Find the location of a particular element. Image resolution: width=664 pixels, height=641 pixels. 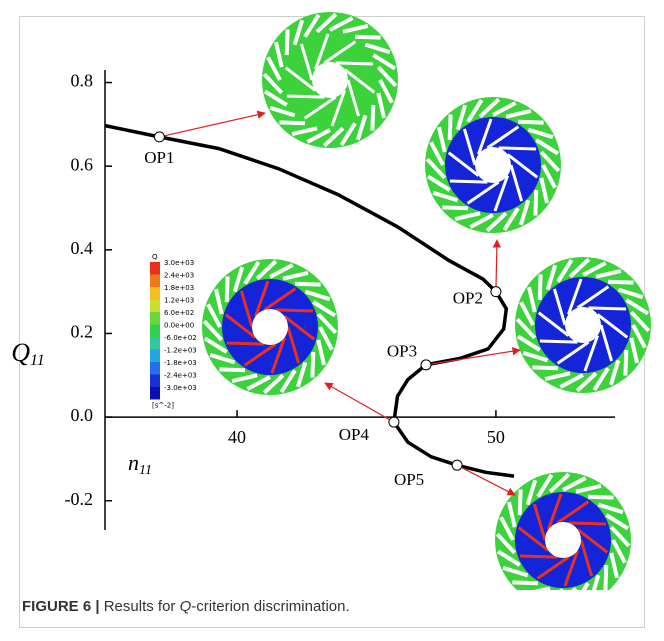

colorbar-label: -1.2e+03 is located at coordinates (180, 351).